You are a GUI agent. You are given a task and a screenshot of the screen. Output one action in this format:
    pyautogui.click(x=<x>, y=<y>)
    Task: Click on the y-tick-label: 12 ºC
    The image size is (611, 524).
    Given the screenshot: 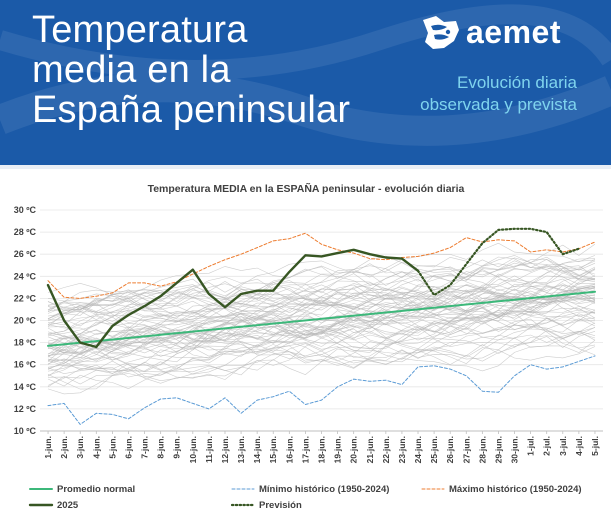 What is the action you would take?
    pyautogui.click(x=25, y=409)
    